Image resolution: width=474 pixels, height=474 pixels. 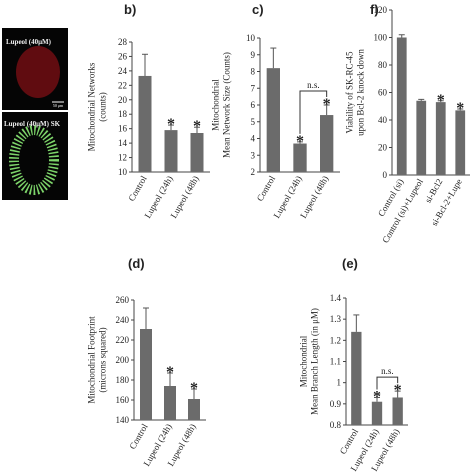 What do you see at coordinates (361, 92) in the screenshot?
I see `y-axis-label: upon Bcl-2 knock down` at bounding box center [361, 92].